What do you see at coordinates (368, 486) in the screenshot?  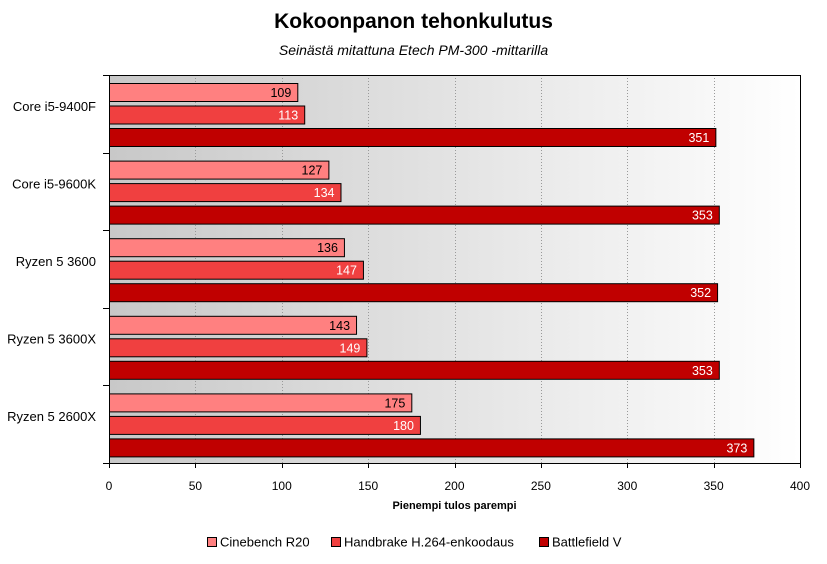 I see `x-tick-label: 150` at bounding box center [368, 486].